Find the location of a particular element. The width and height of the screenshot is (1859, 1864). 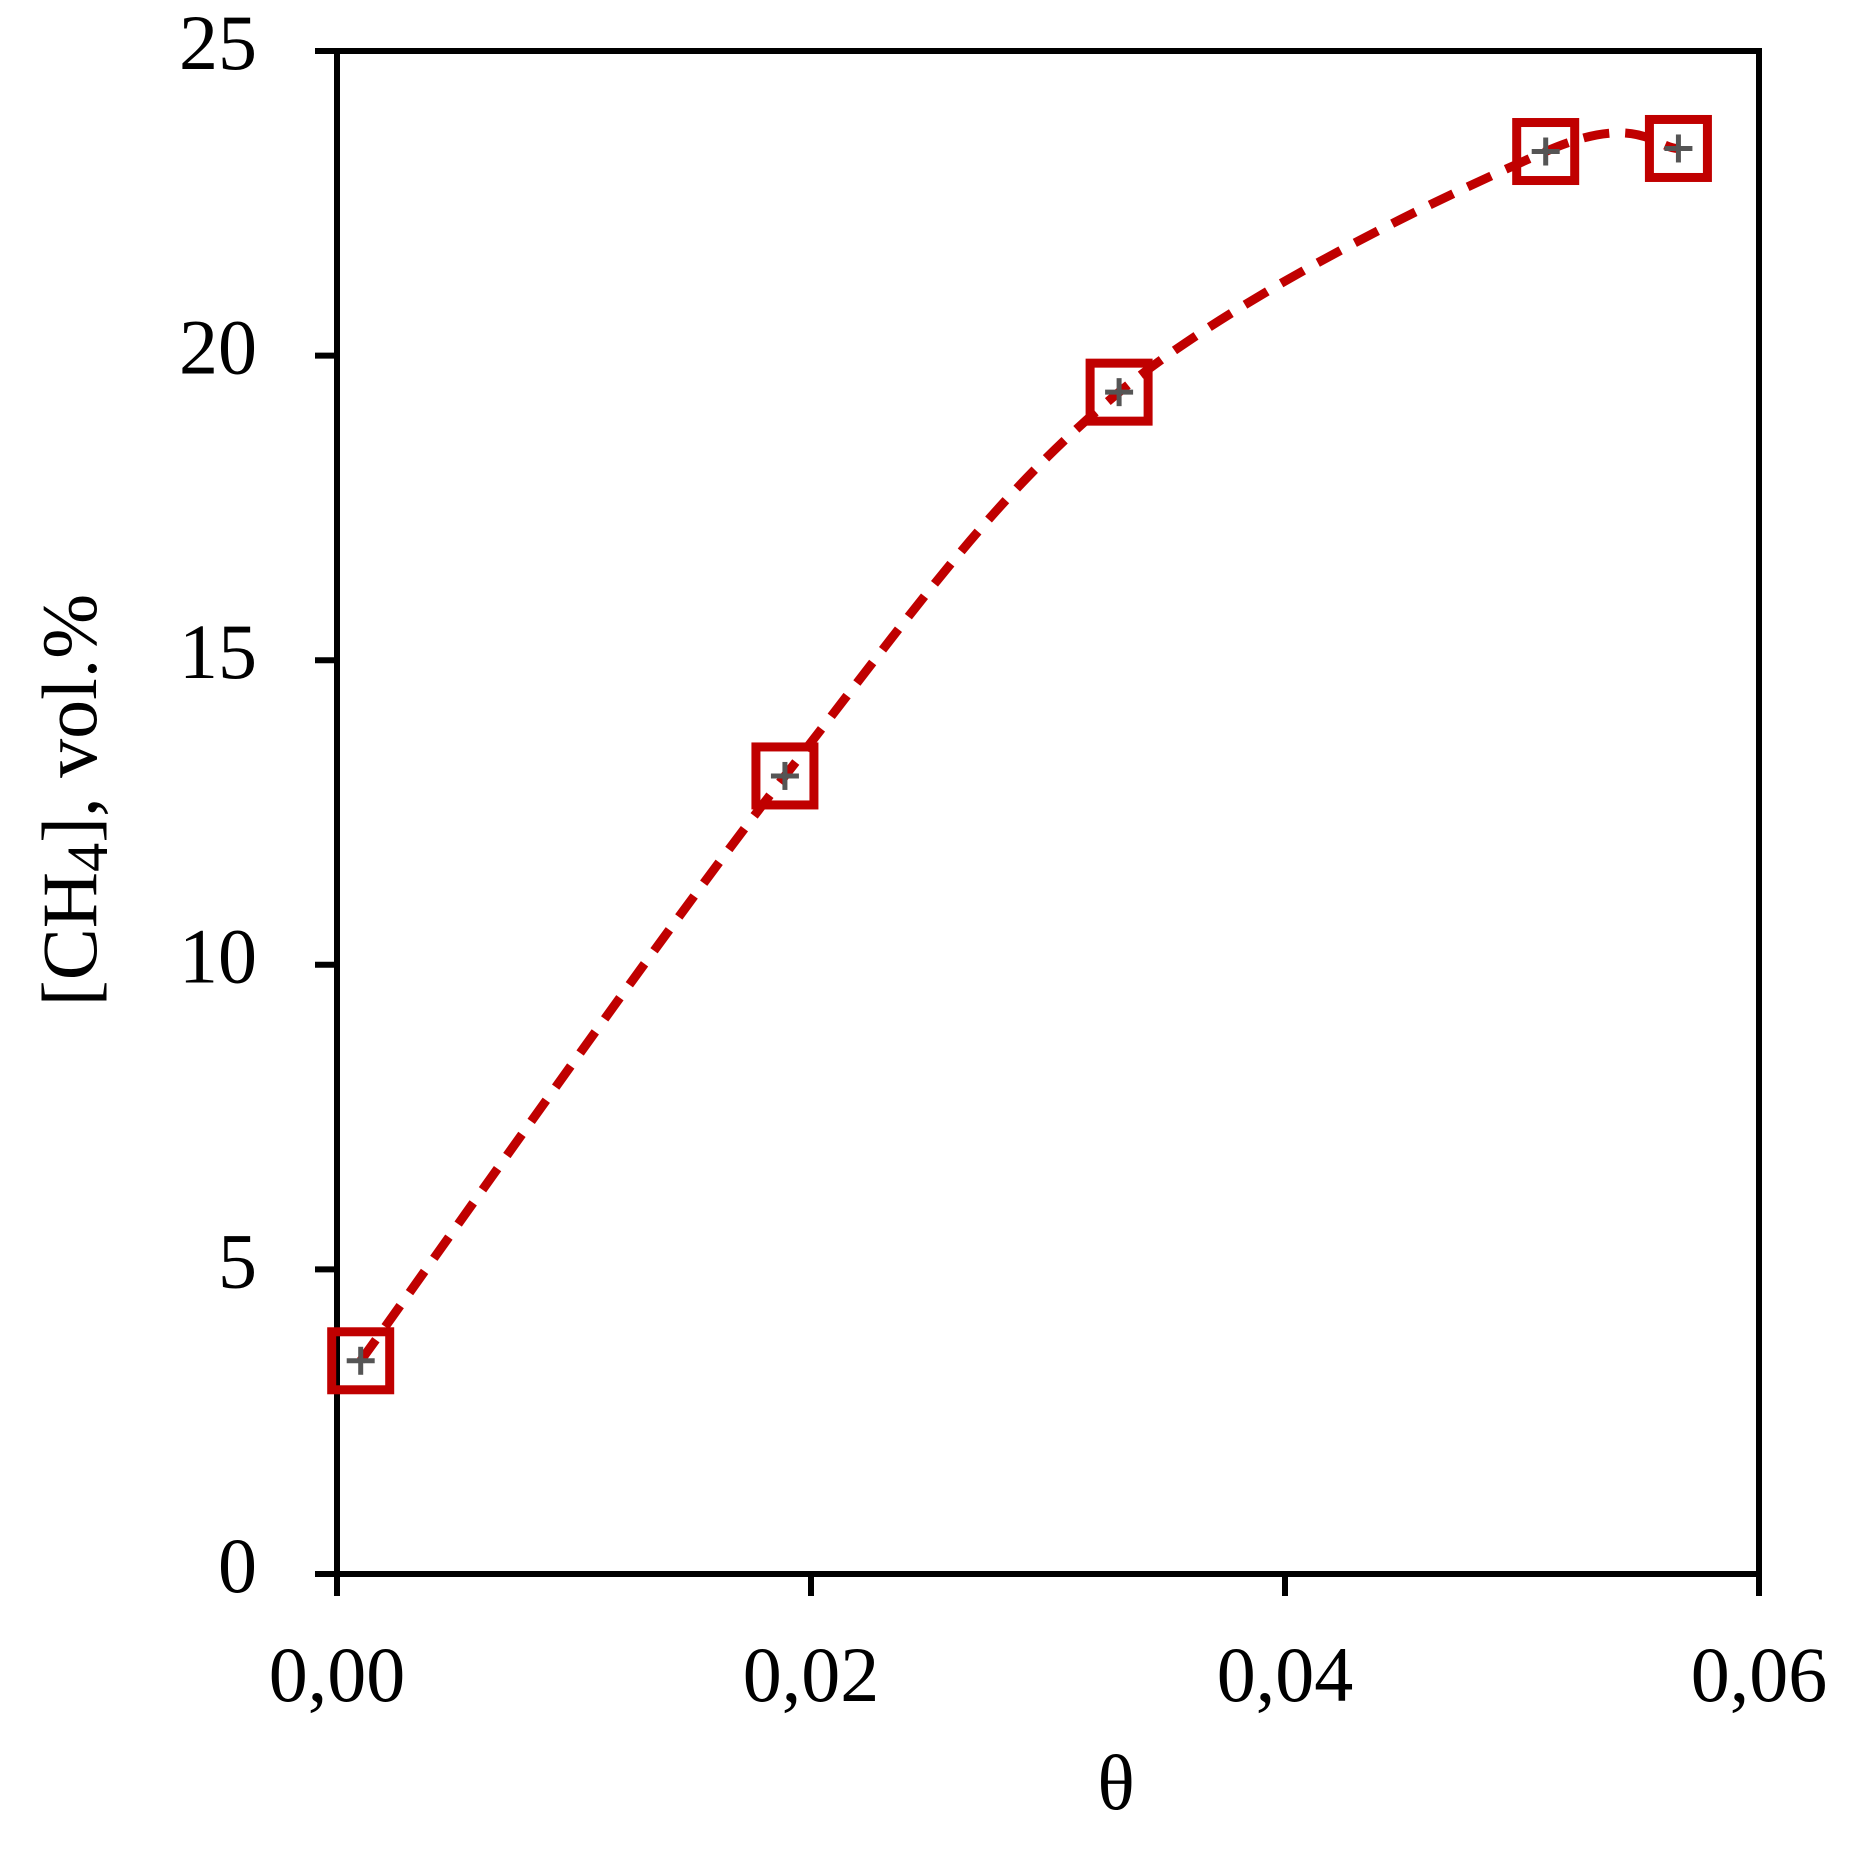

y-tick-label: 5 is located at coordinates (237, 1260).